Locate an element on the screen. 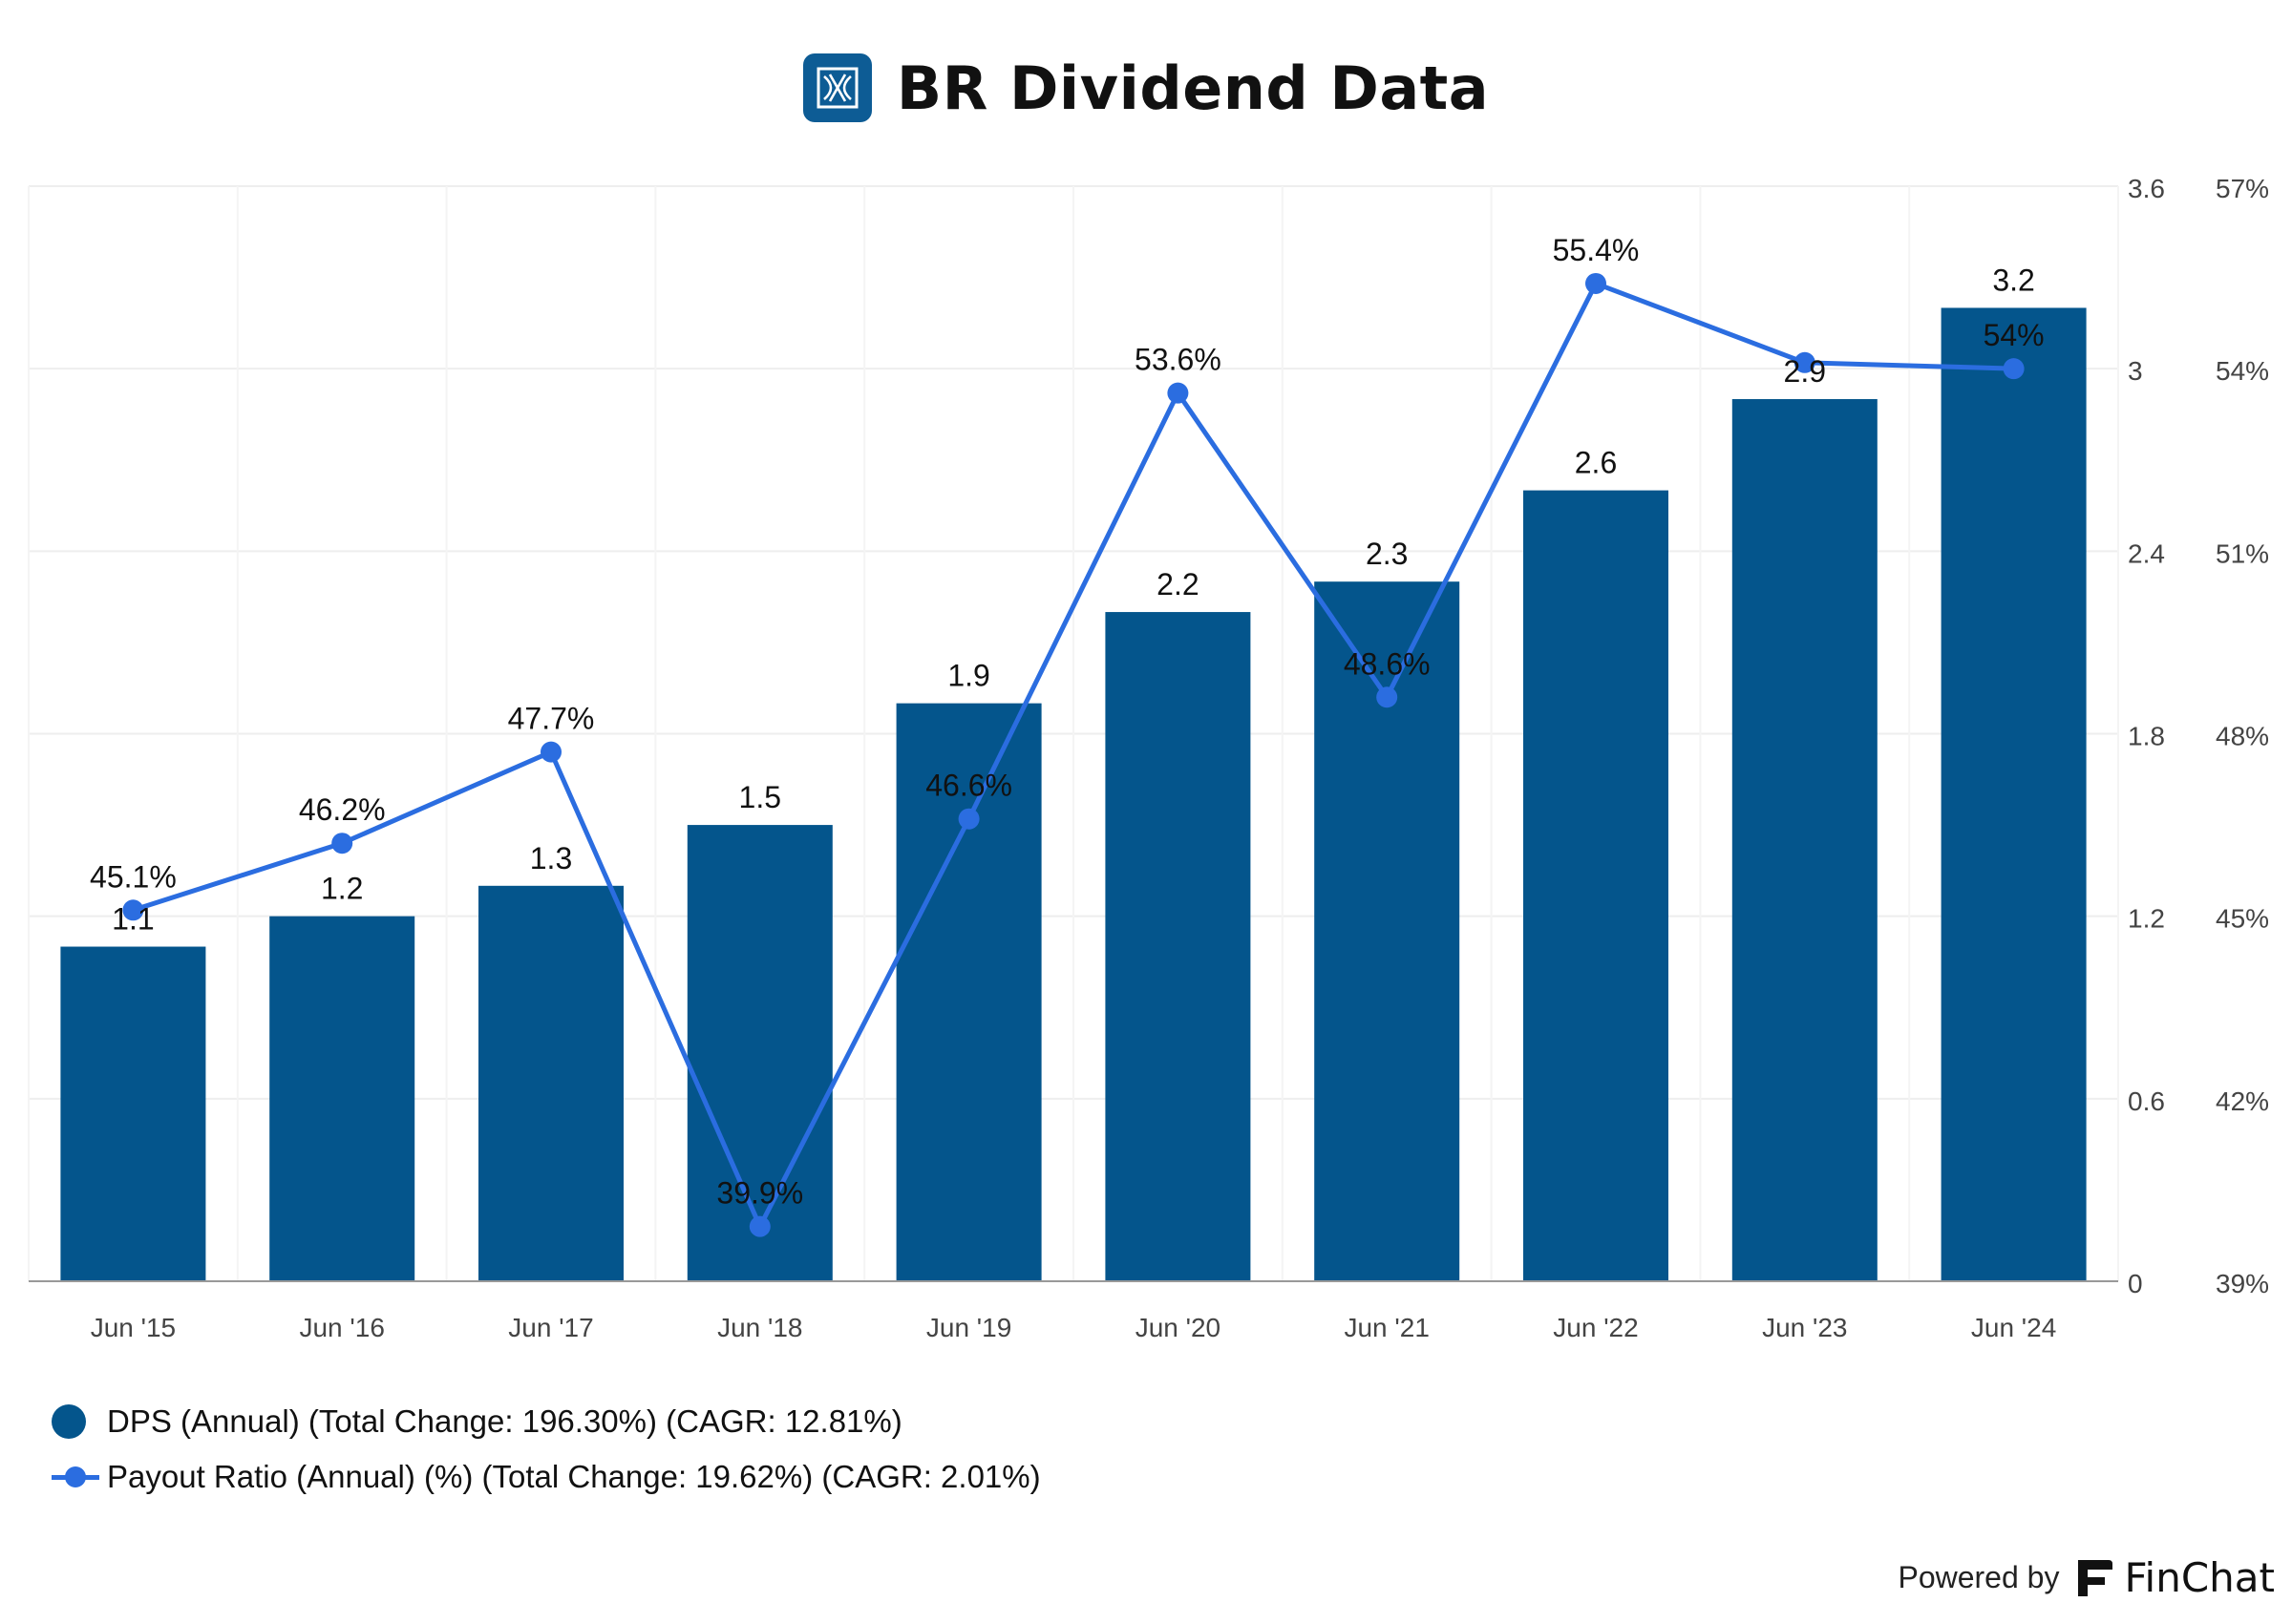 This screenshot has width=2292, height=1624. finchat-brand: FinChat is located at coordinates (2174, 1577).